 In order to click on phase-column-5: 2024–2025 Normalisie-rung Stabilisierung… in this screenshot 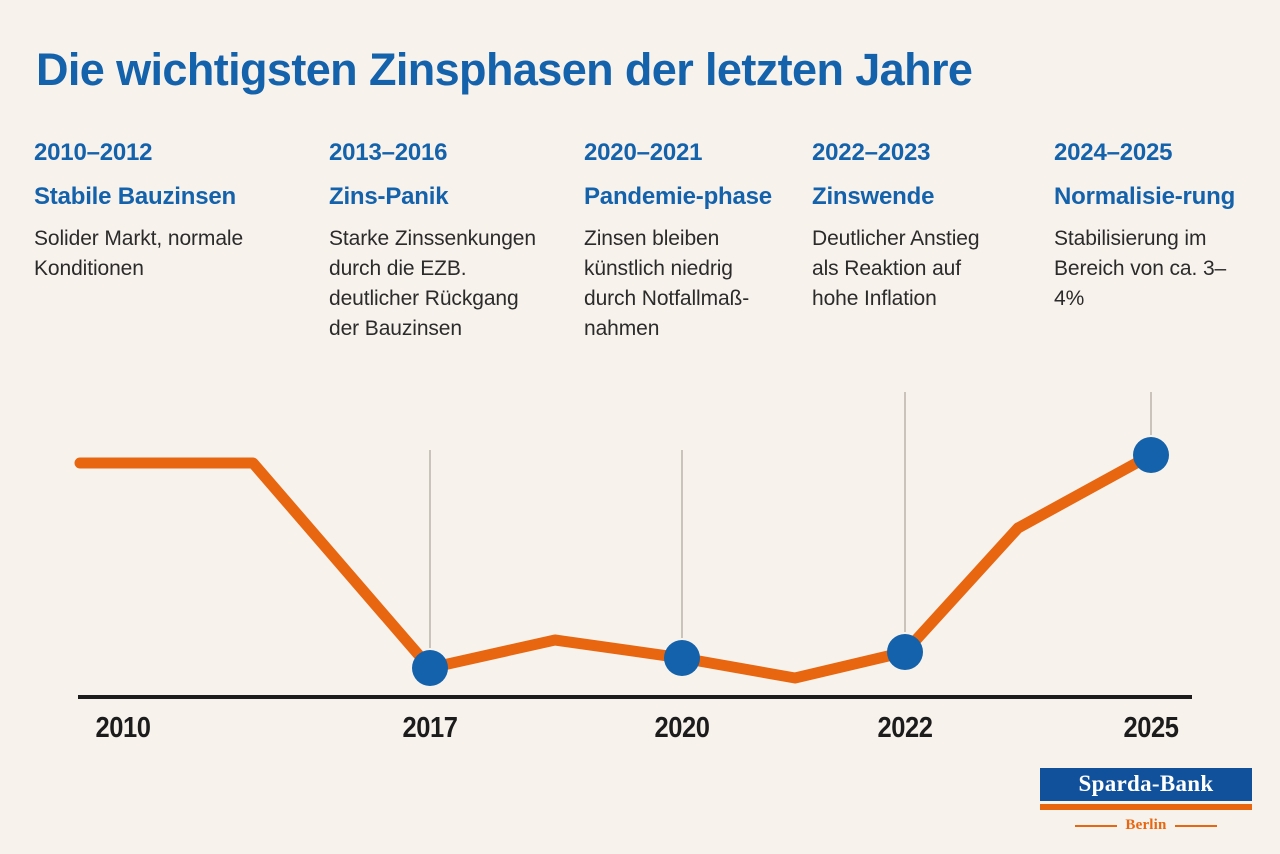, I will do `click(1154, 226)`.